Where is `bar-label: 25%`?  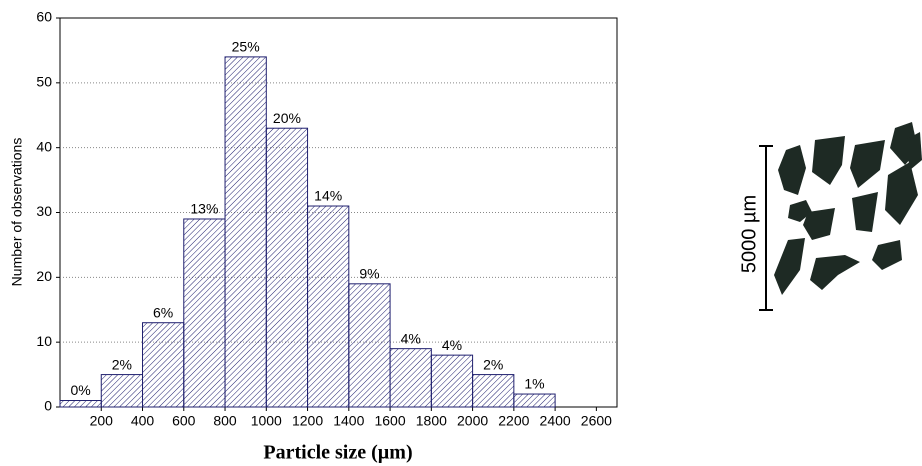 bar-label: 25% is located at coordinates (246, 47).